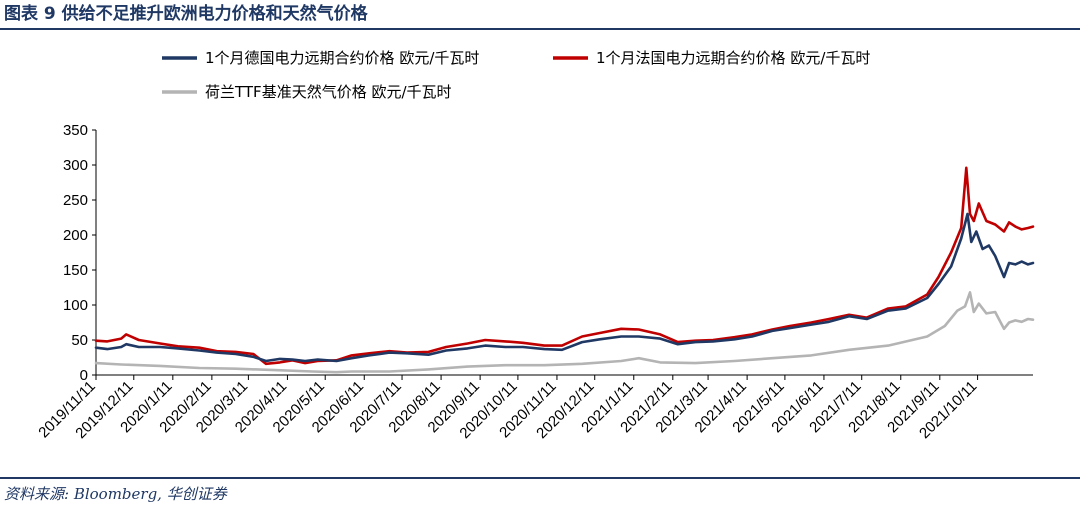 The image size is (1080, 507). Describe the element at coordinates (733, 58) in the screenshot. I see `legend-label-2: 1个月法国电力远期合约价格 欧元/千瓦时` at that location.